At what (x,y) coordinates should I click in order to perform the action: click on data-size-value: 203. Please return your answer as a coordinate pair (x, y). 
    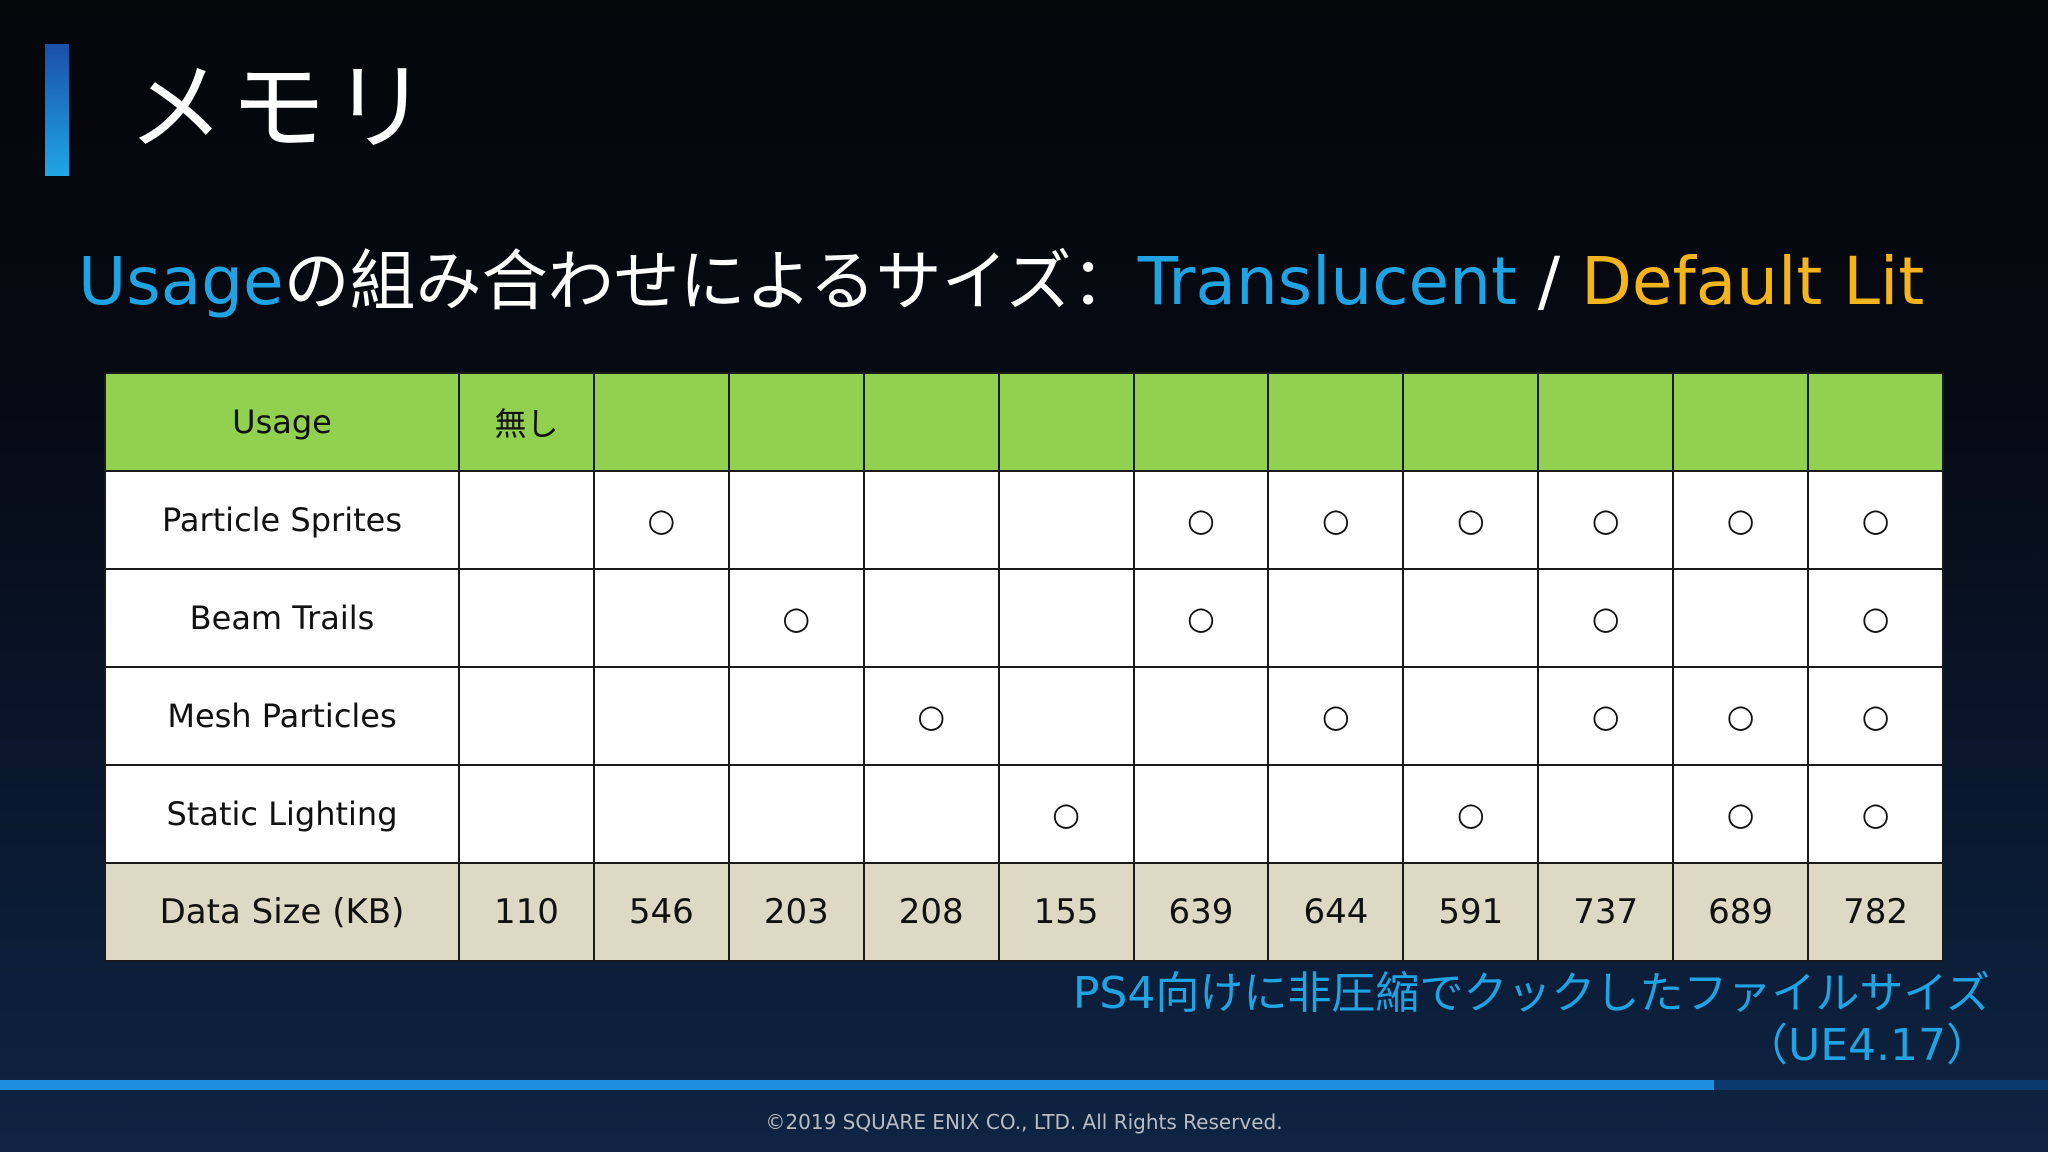
    Looking at the image, I should click on (796, 912).